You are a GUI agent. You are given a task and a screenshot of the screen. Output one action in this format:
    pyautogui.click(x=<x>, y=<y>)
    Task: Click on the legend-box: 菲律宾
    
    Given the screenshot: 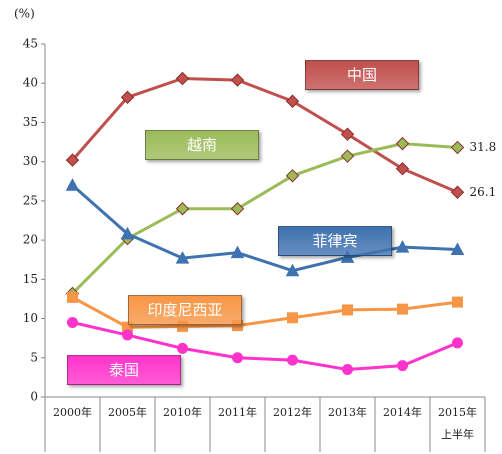 What is the action you would take?
    pyautogui.click(x=335, y=241)
    